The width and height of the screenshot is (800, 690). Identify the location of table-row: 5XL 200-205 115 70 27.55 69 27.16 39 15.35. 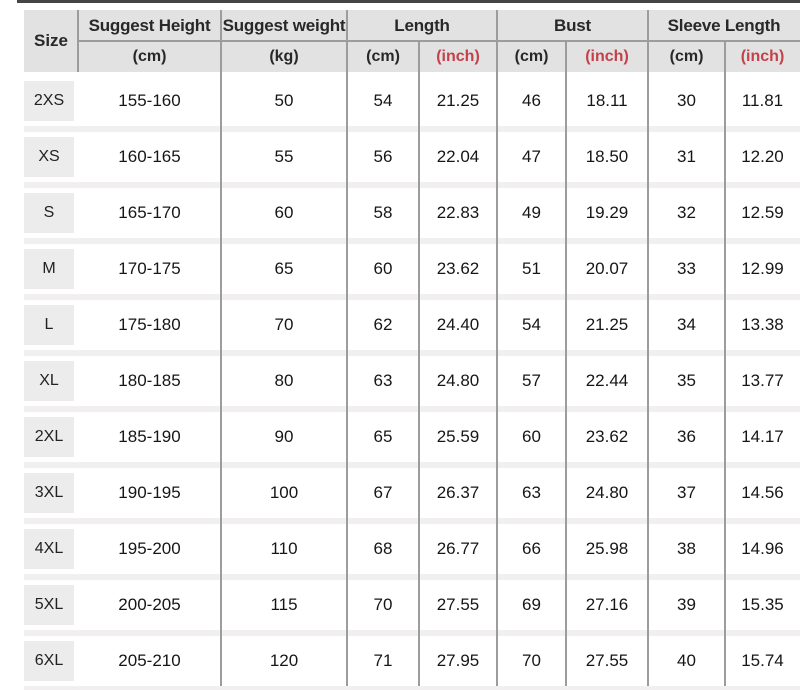
(412, 605).